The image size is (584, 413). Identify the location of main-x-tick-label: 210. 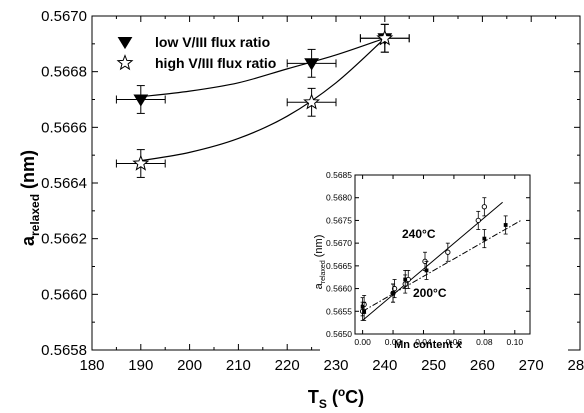
(238, 365).